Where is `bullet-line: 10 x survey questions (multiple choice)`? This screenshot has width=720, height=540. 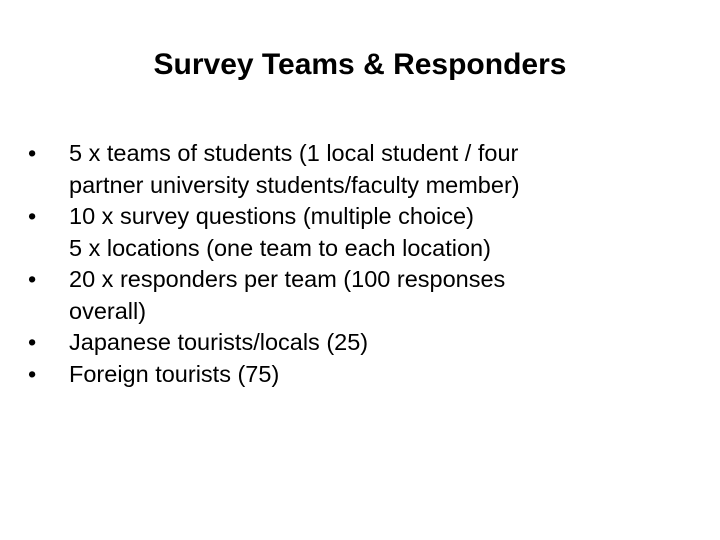
bullet-line: 10 x survey questions (multiple choice) is located at coordinates (271, 216).